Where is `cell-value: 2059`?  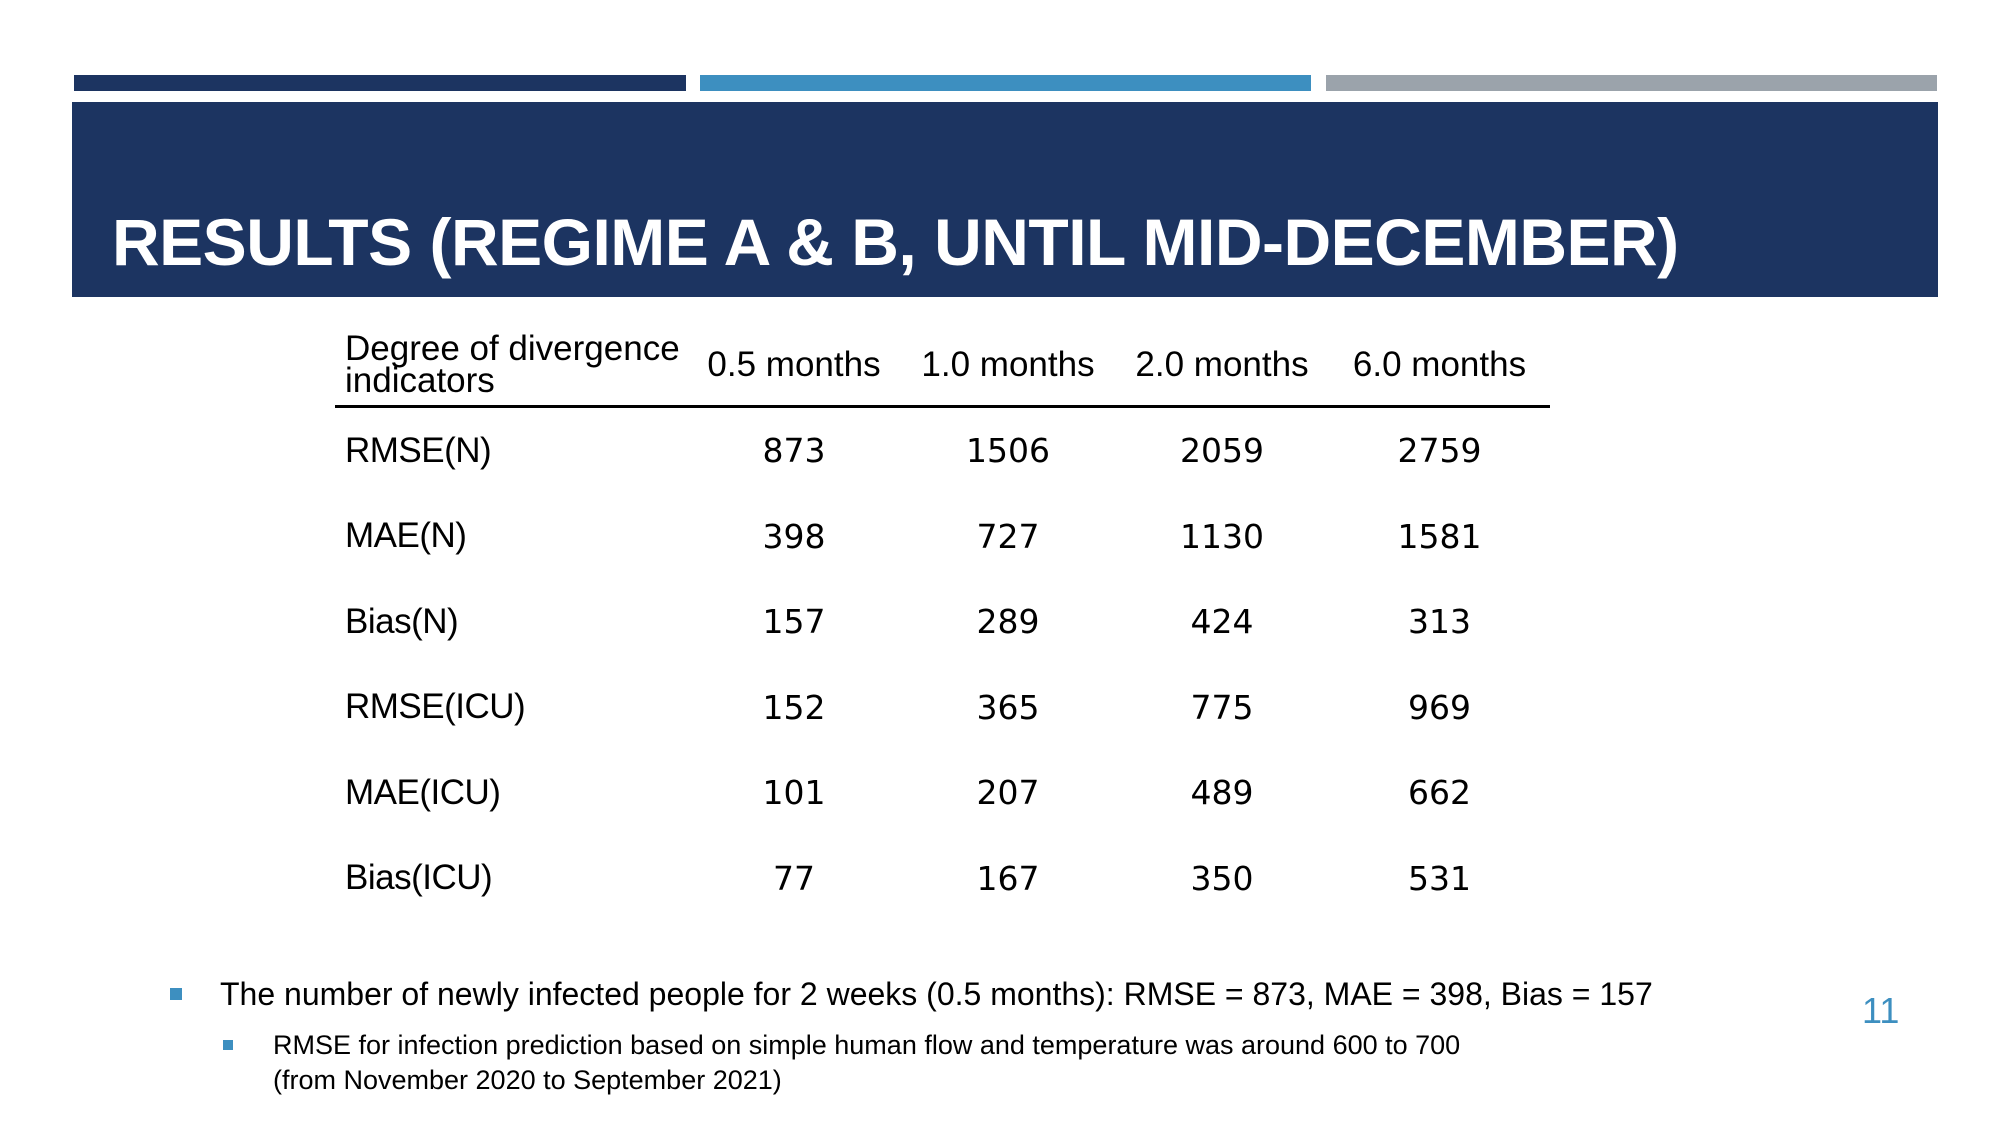 cell-value: 2059 is located at coordinates (1222, 451).